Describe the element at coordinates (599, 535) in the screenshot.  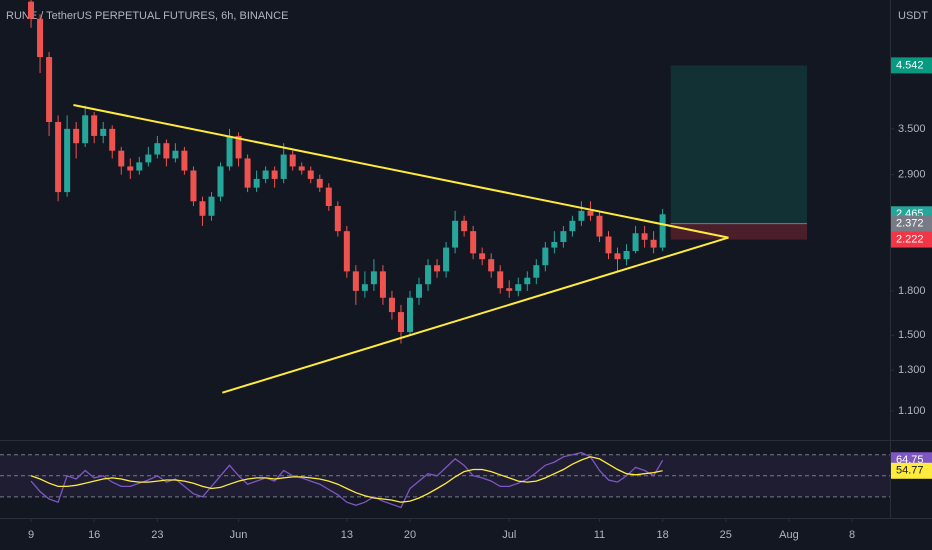
I see `x-tick-label: 11` at that location.